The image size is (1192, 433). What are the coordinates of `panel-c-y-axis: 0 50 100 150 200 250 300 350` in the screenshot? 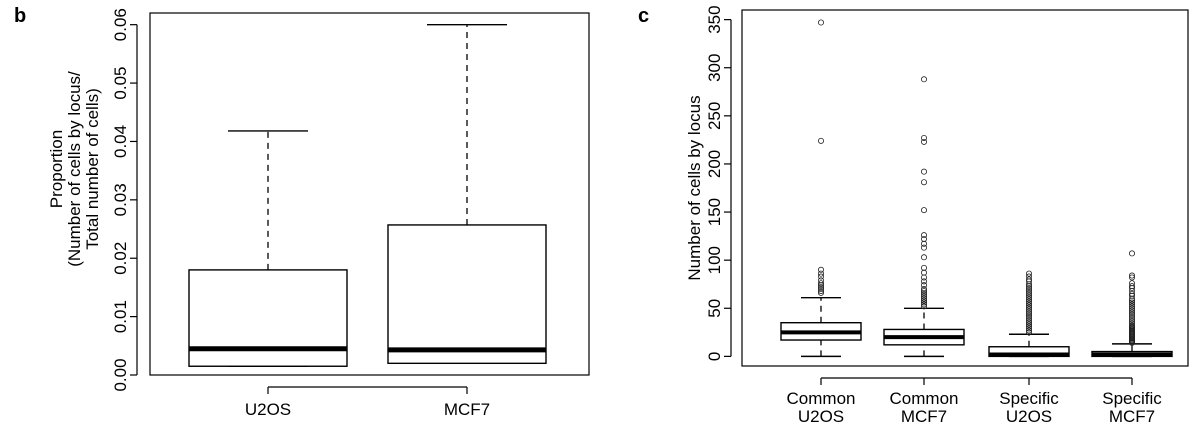 It's located at (718, 183).